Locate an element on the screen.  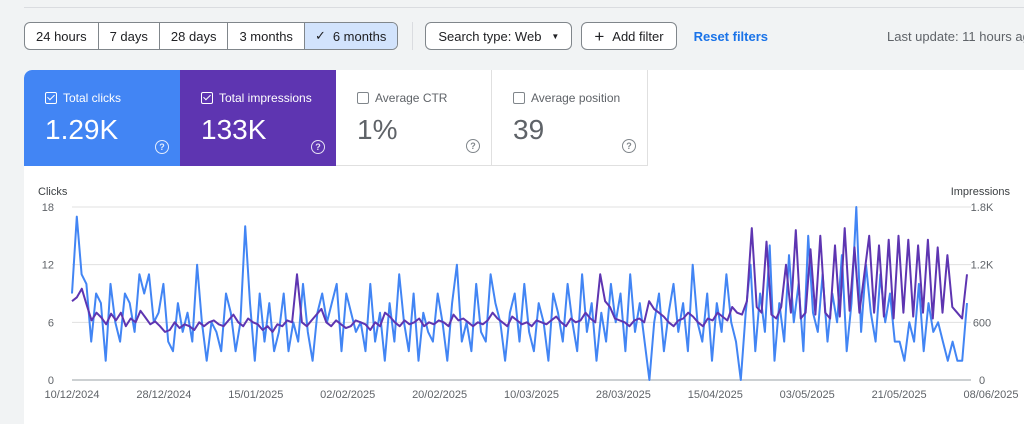
metric-card-total-impressions: Total impressions 133K ? is located at coordinates (258, 118).